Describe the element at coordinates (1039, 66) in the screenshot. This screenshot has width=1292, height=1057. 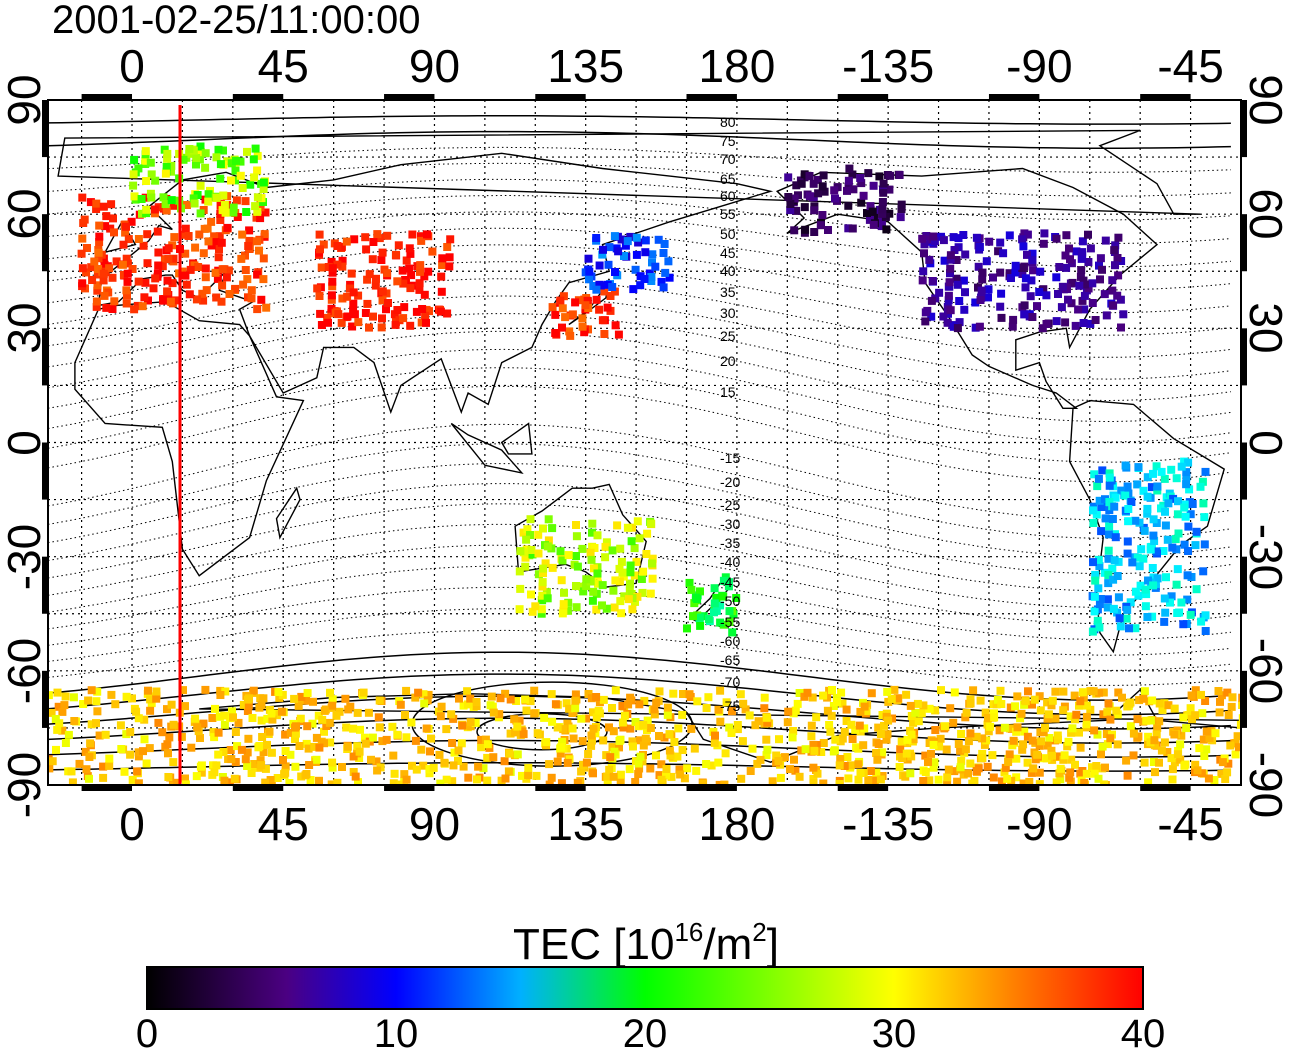
I see `lon-tick-label: -90` at that location.